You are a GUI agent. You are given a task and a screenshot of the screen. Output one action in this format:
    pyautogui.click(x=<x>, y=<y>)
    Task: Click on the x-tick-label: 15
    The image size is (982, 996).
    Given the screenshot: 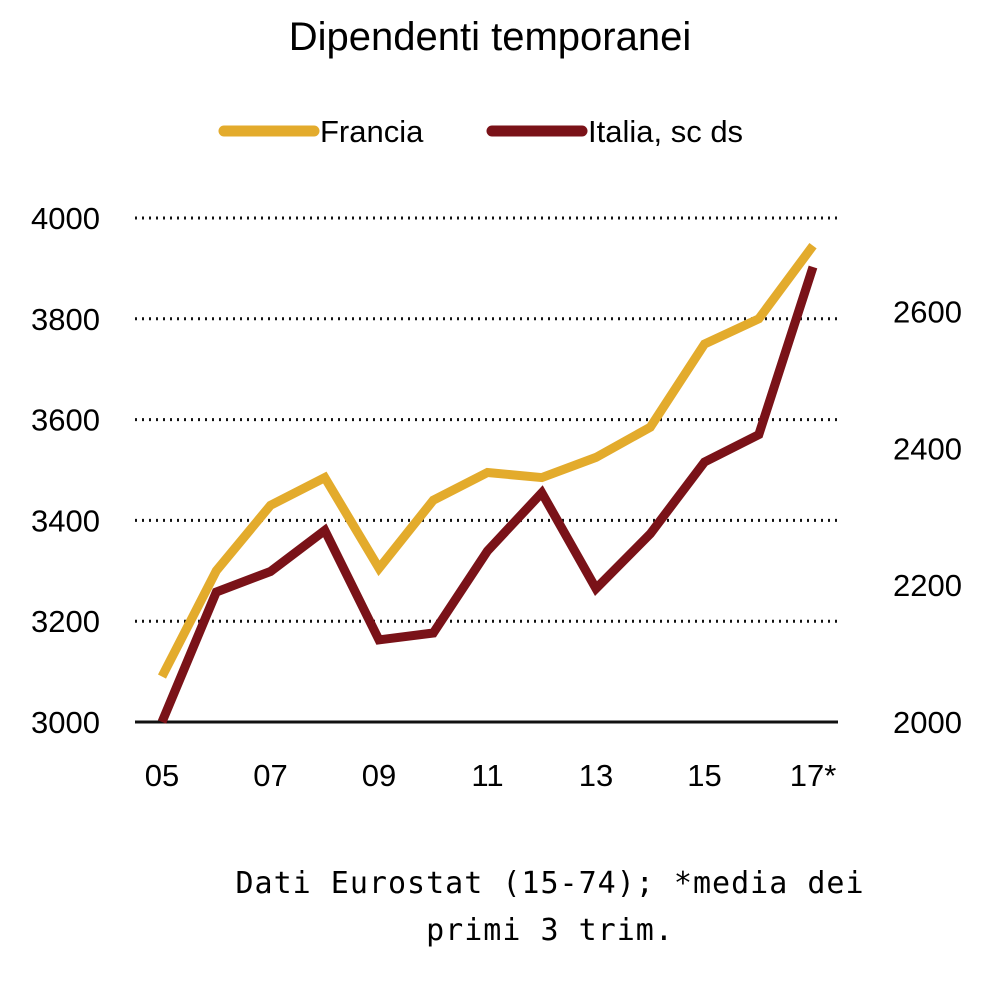 What is the action you would take?
    pyautogui.click(x=704, y=775)
    